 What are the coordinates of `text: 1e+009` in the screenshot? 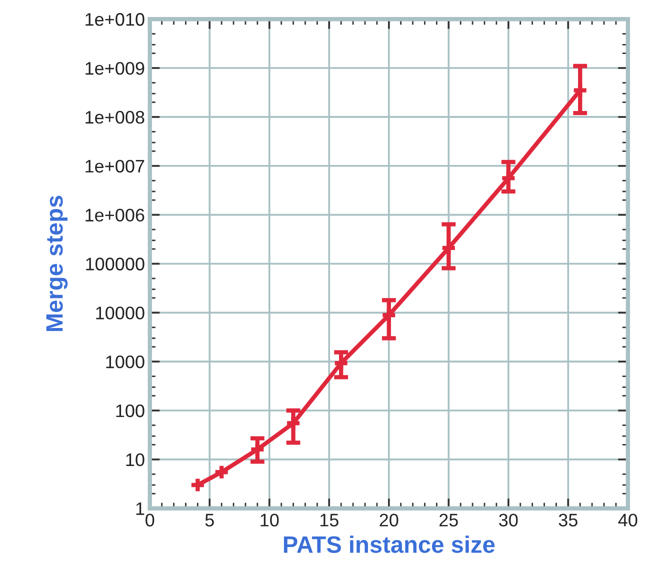 It's located at (115, 68).